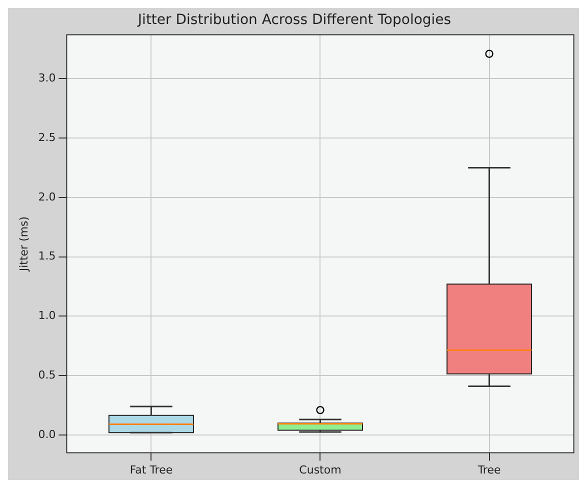  I want to click on y-tick-label: 1.0, so click(47, 315).